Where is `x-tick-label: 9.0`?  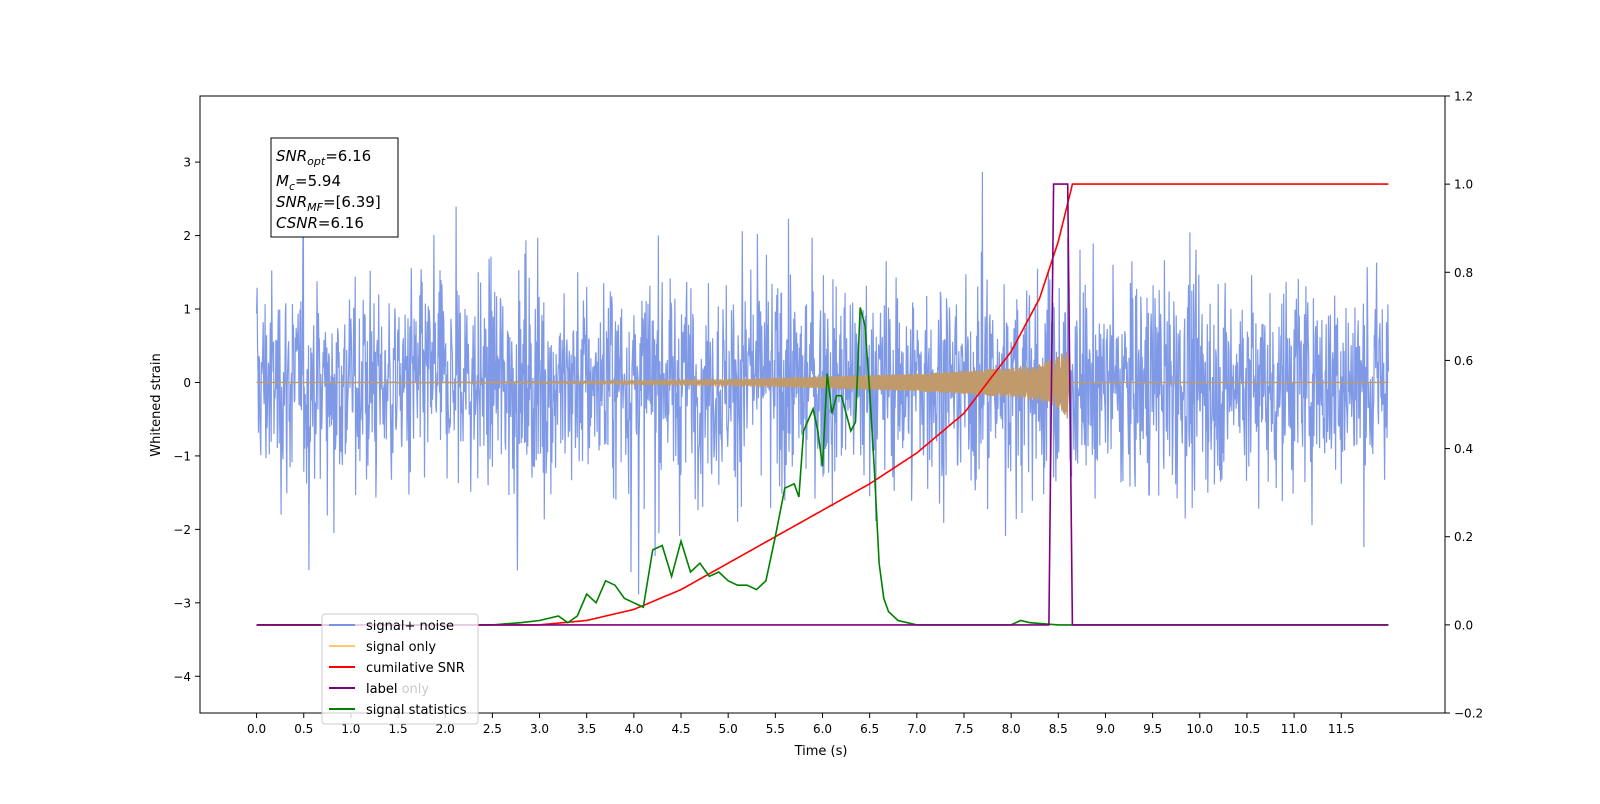
x-tick-label: 9.0 is located at coordinates (1105, 729).